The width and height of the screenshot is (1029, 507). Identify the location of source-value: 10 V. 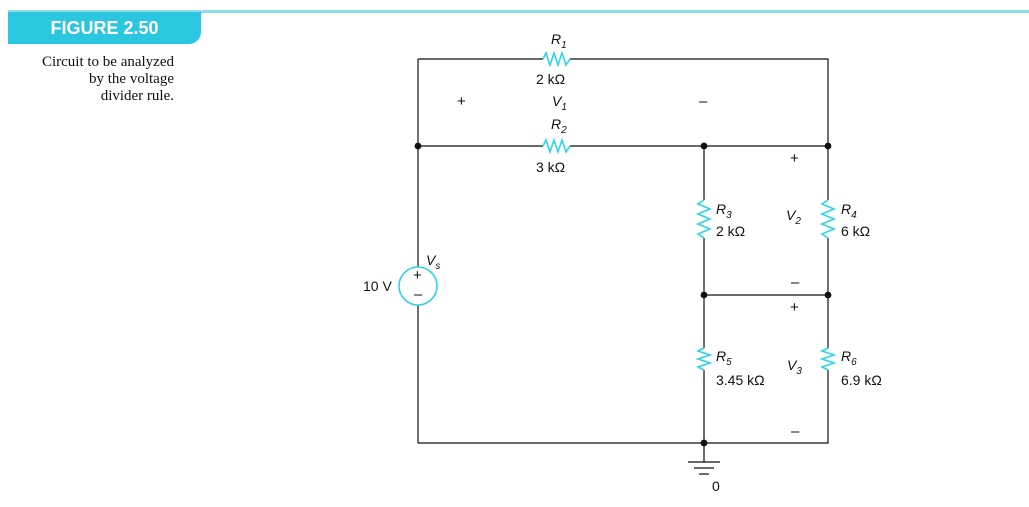
(377, 286).